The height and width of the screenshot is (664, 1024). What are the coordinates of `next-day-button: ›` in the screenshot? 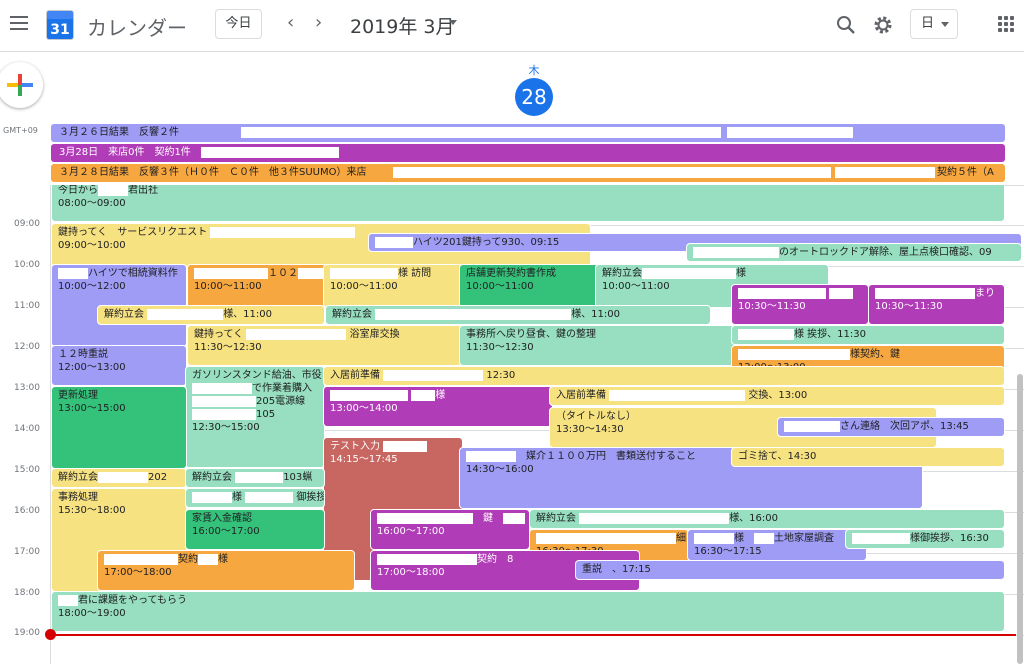 It's located at (319, 22).